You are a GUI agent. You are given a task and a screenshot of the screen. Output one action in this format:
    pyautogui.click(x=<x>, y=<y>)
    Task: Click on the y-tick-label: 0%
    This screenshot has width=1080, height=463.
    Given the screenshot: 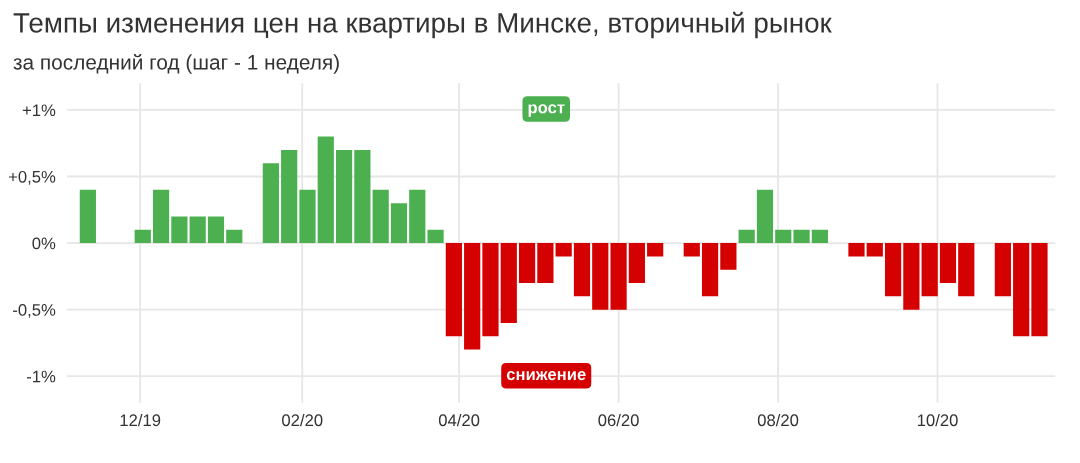 What is the action you would take?
    pyautogui.click(x=44, y=243)
    